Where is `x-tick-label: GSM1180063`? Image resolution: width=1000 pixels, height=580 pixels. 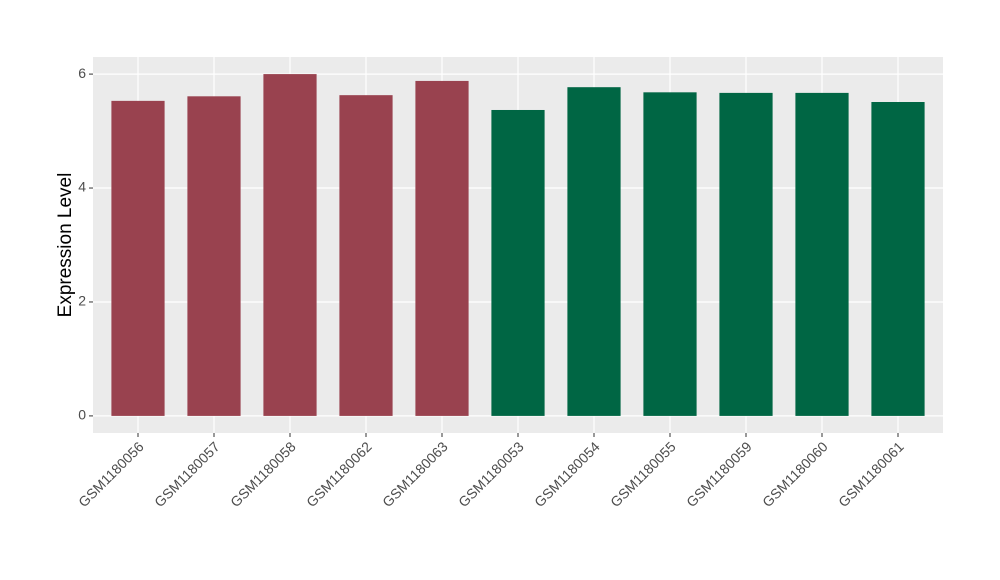
x-tick-label: GSM1180063 is located at coordinates (415, 474).